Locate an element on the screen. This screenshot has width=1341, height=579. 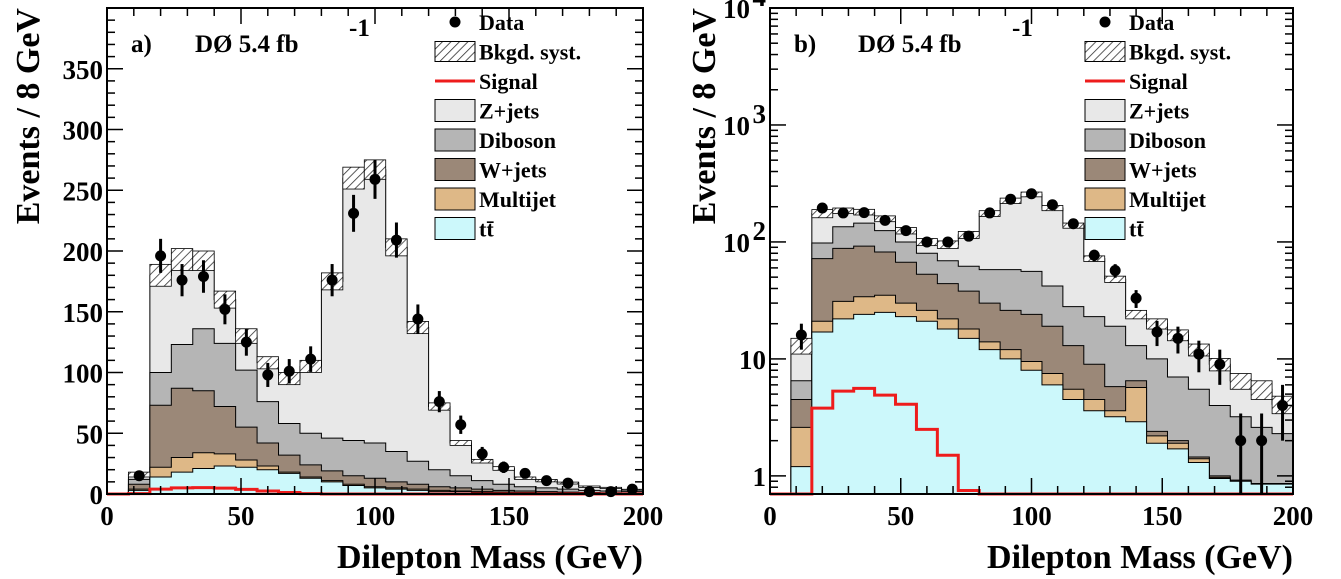
hist-ttbar-b is located at coordinates (1032, 403).